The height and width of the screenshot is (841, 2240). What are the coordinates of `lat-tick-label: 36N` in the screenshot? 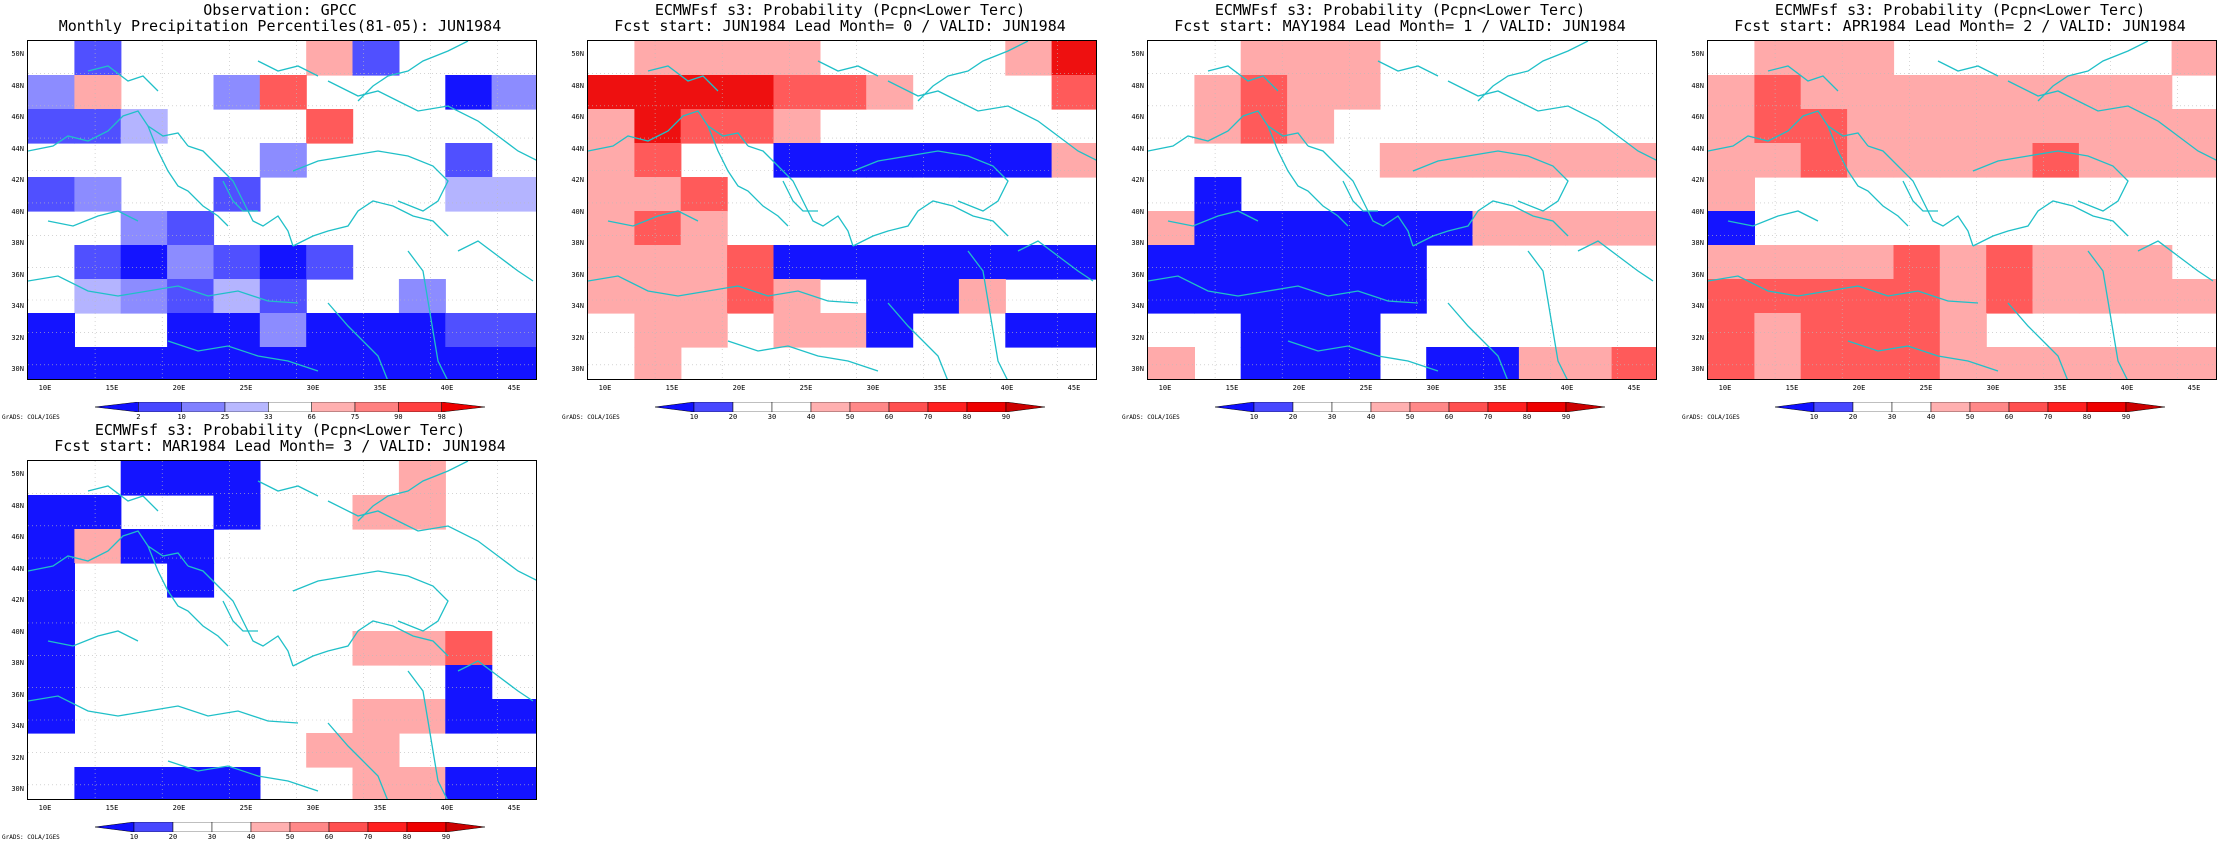 It's located at (1137, 274).